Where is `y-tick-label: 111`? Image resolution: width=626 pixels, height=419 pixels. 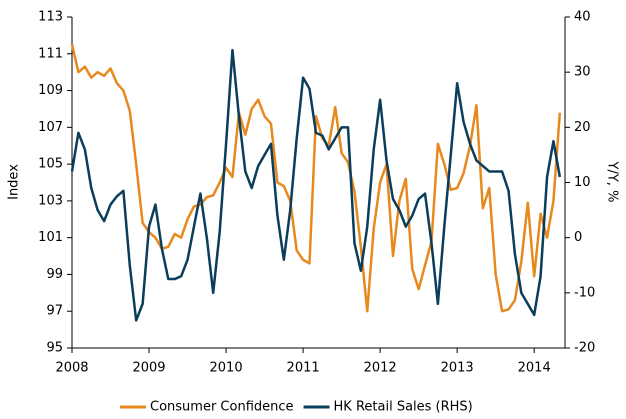 y-tick-label: 111 is located at coordinates (50, 53).